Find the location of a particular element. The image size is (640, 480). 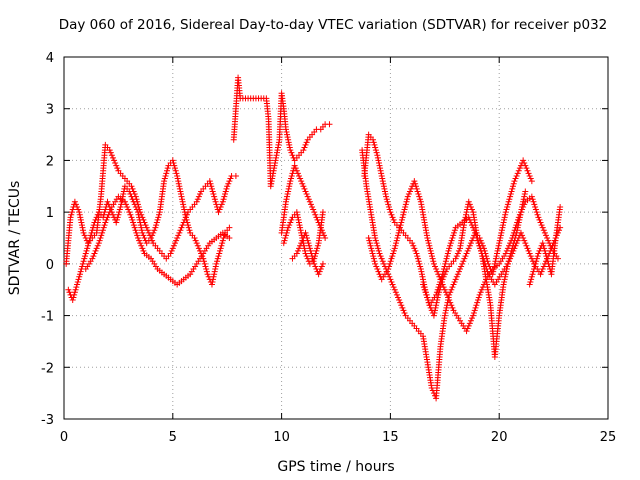

series-track-j is located at coordinates (463, 256).